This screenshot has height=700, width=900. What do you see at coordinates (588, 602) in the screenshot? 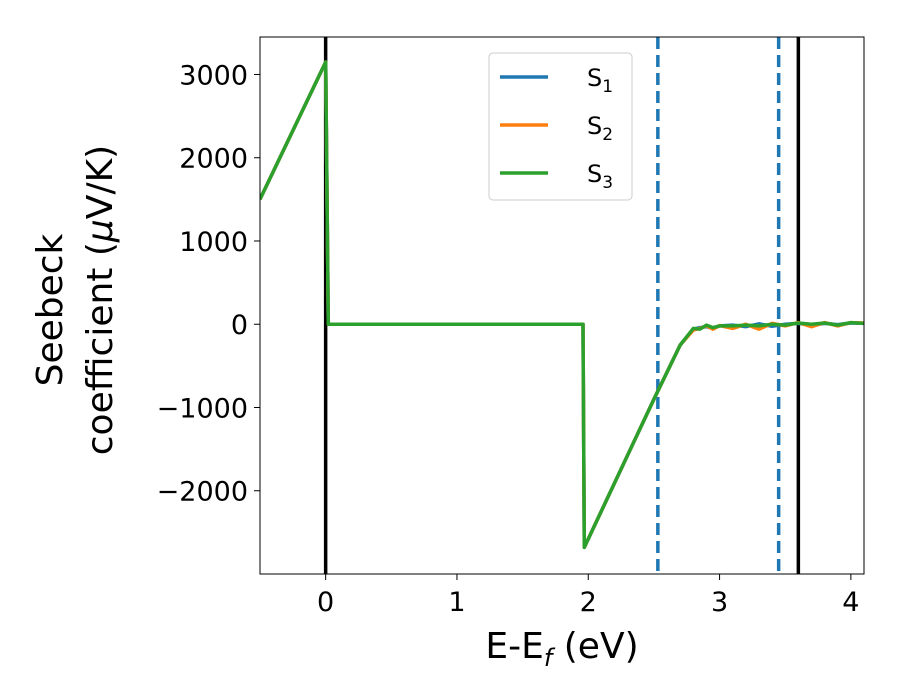
I see `x-tick-label: 2` at bounding box center [588, 602].